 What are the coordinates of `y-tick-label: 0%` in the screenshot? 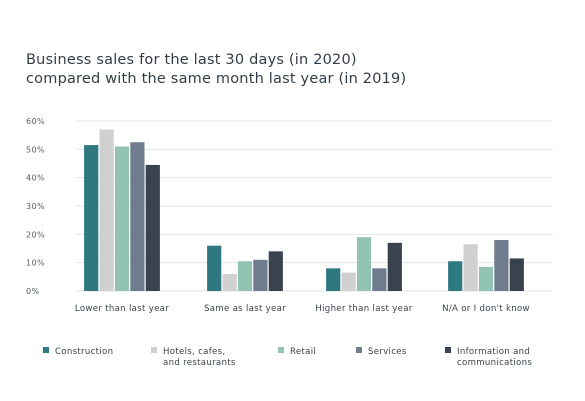 It's located at (33, 291).